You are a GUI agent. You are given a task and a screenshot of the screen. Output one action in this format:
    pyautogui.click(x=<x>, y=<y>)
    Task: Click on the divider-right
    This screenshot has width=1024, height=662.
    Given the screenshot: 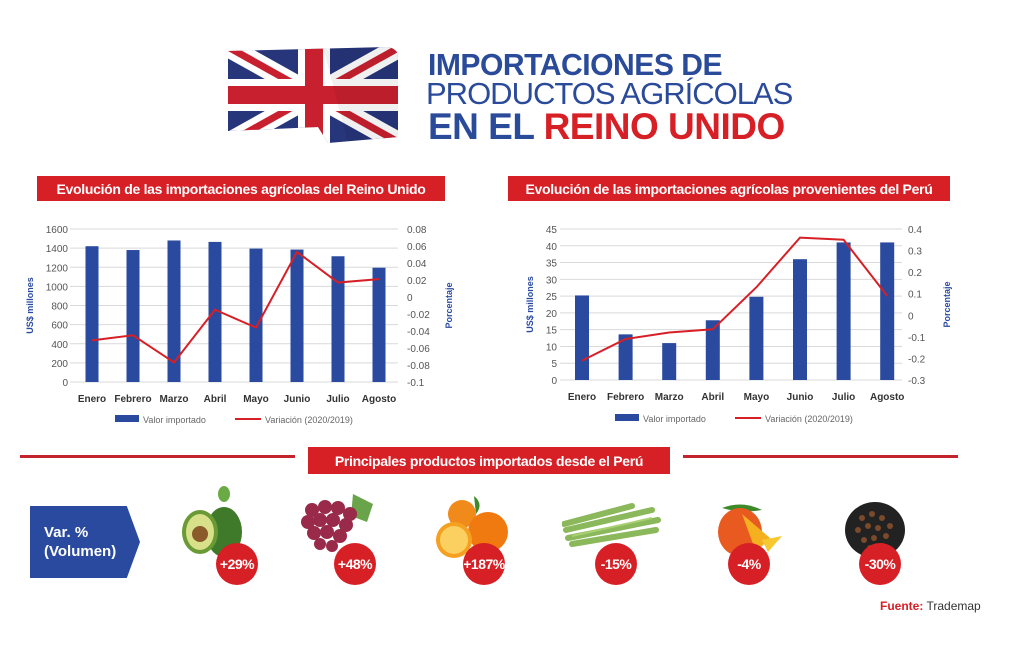 What is the action you would take?
    pyautogui.click(x=820, y=456)
    